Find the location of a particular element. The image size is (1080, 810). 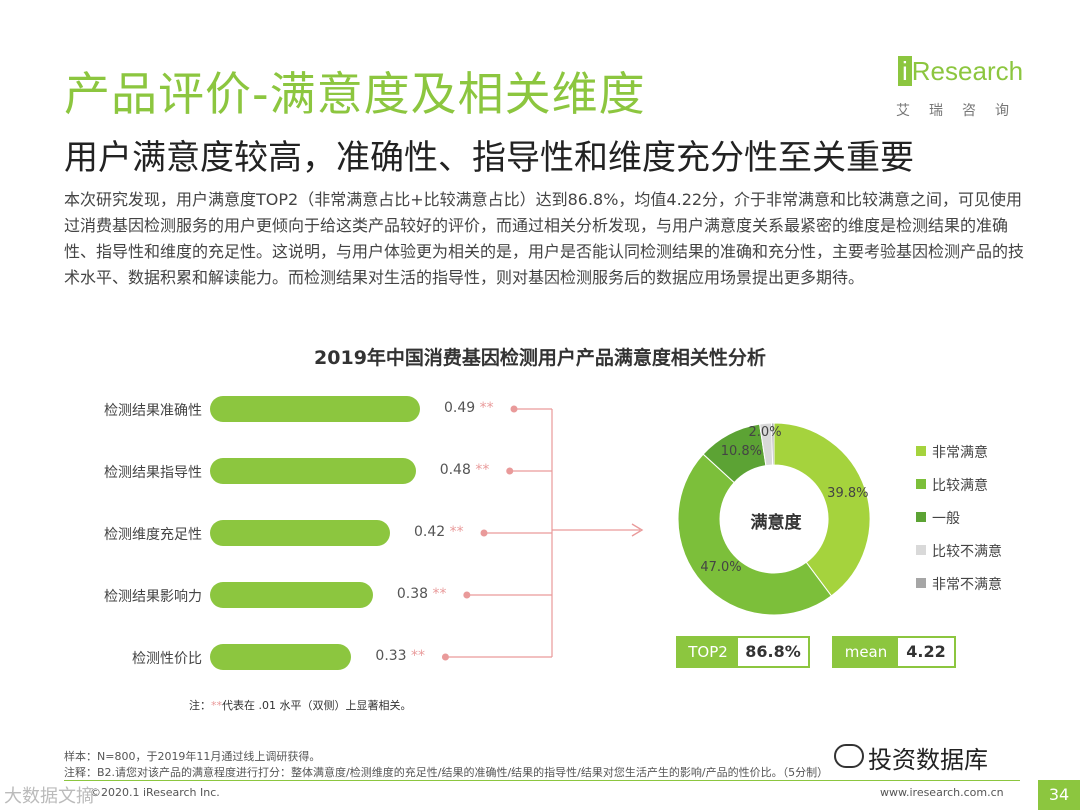

bar-label: 检测结果准确性 is located at coordinates (153, 411).